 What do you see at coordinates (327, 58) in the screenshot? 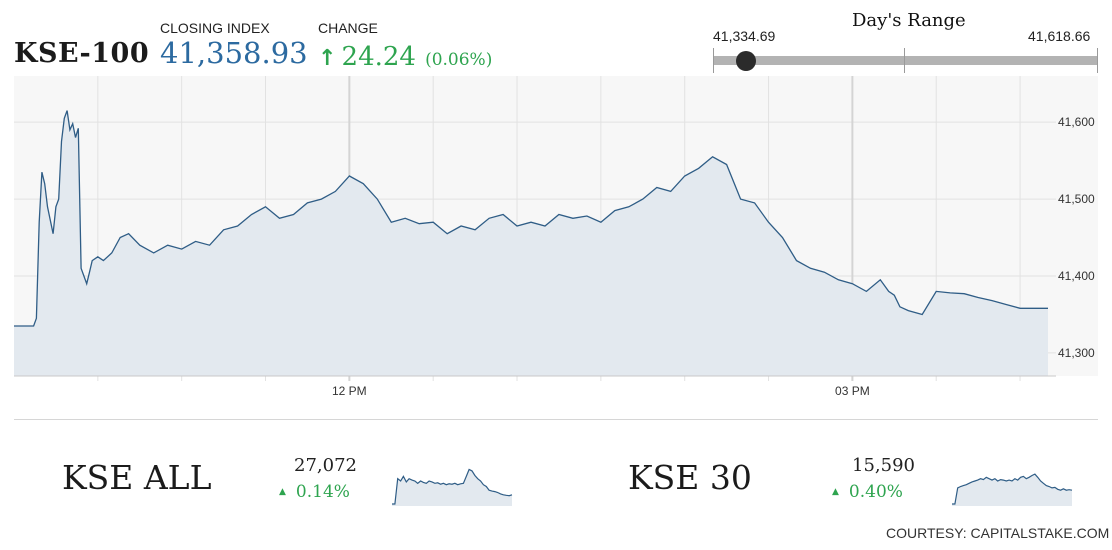
I see `up-arrow-icon: ↑` at bounding box center [327, 58].